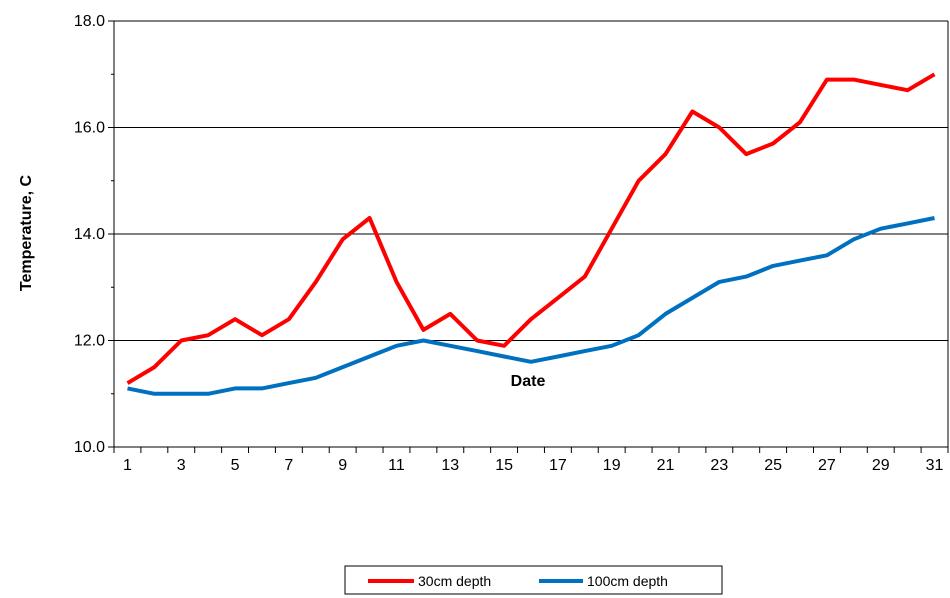 Image resolution: width=950 pixels, height=598 pixels. Describe the element at coordinates (612, 465) in the screenshot. I see `x-tick-label: 19` at that location.